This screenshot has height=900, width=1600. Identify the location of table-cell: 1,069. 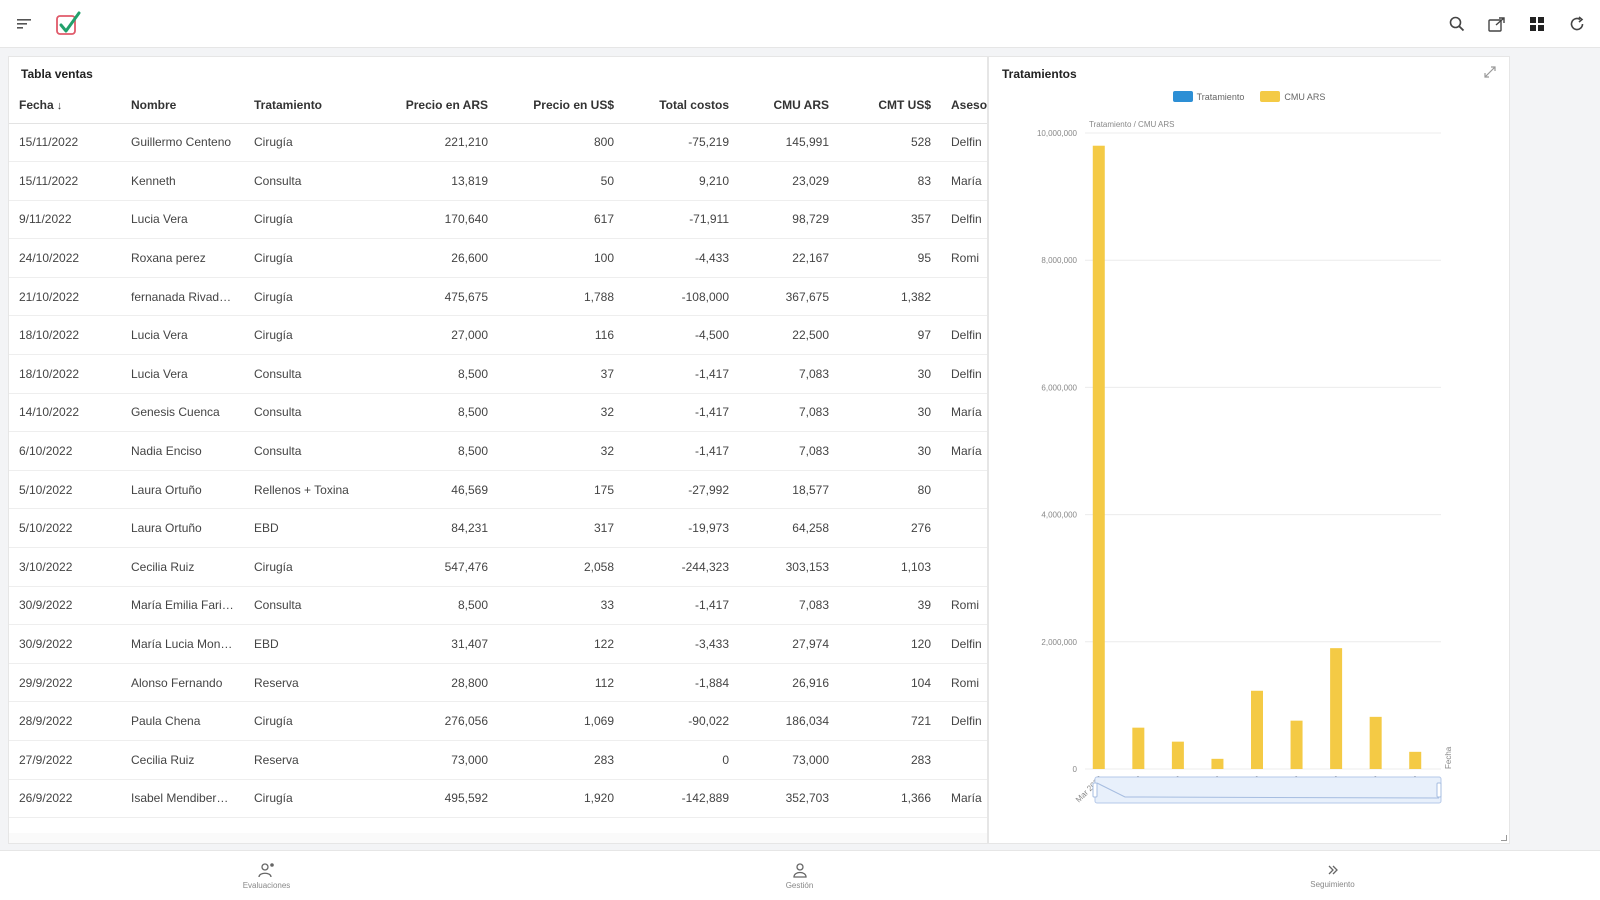
(561, 721).